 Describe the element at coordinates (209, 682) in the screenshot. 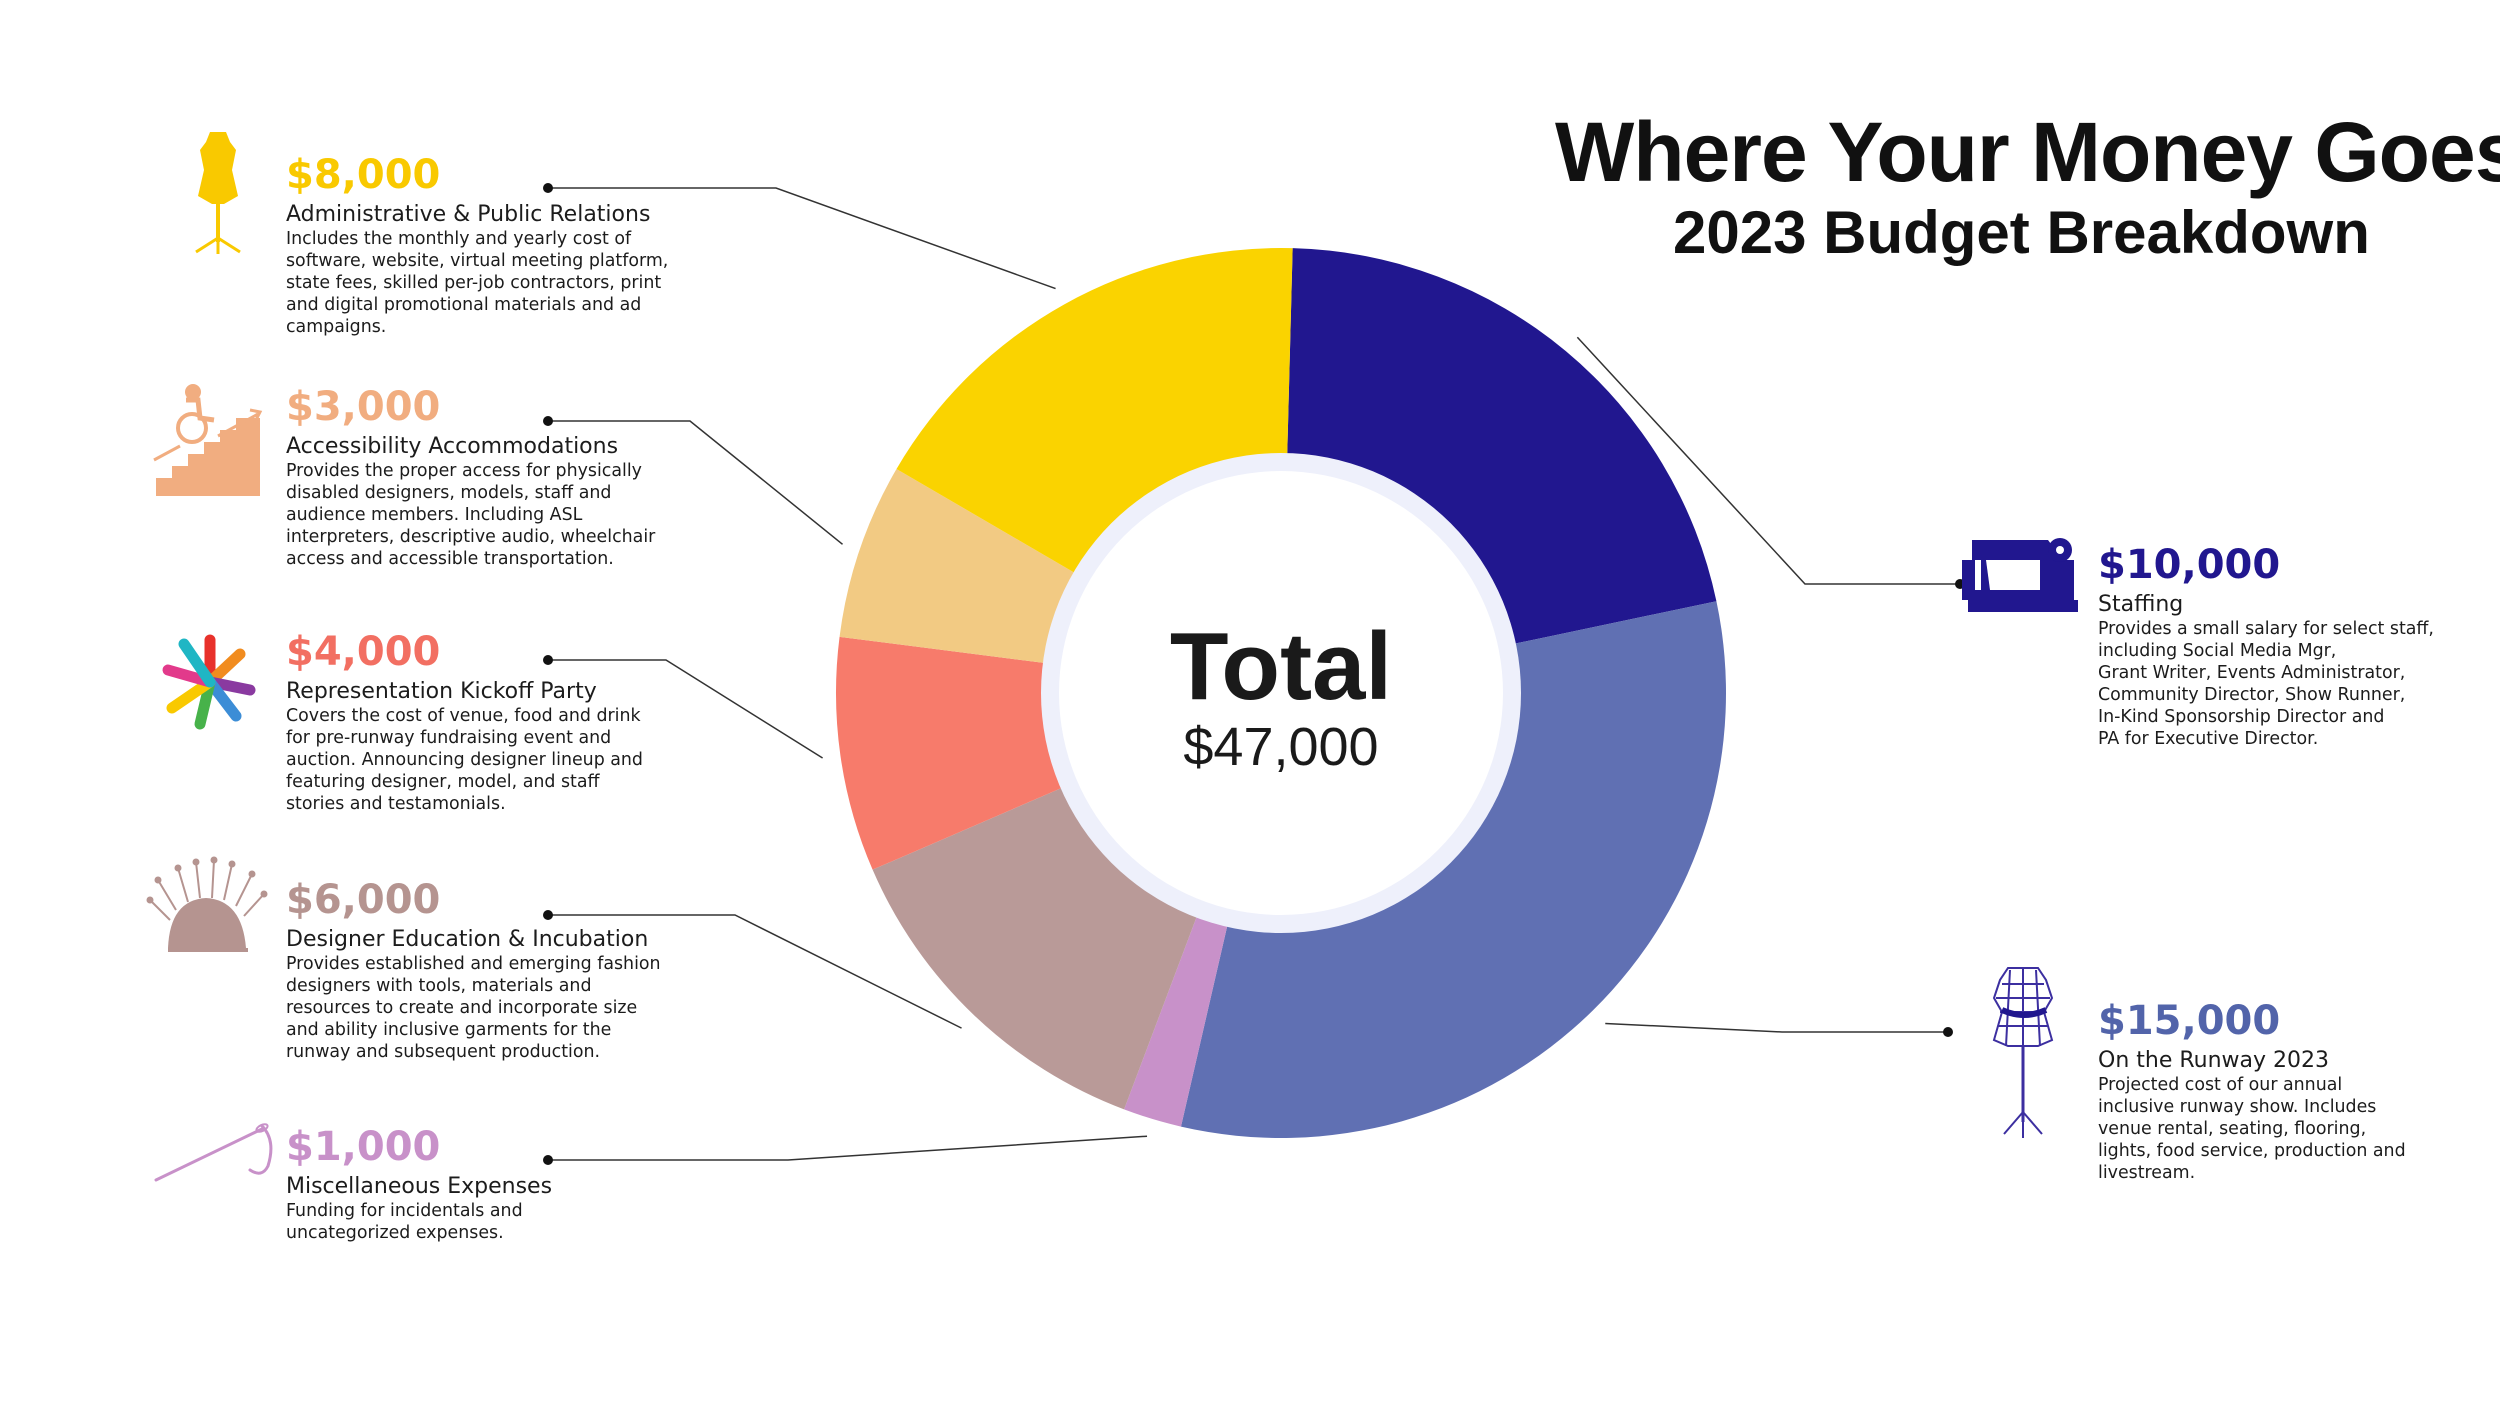

I see `raised-hands-circle-icon` at that location.